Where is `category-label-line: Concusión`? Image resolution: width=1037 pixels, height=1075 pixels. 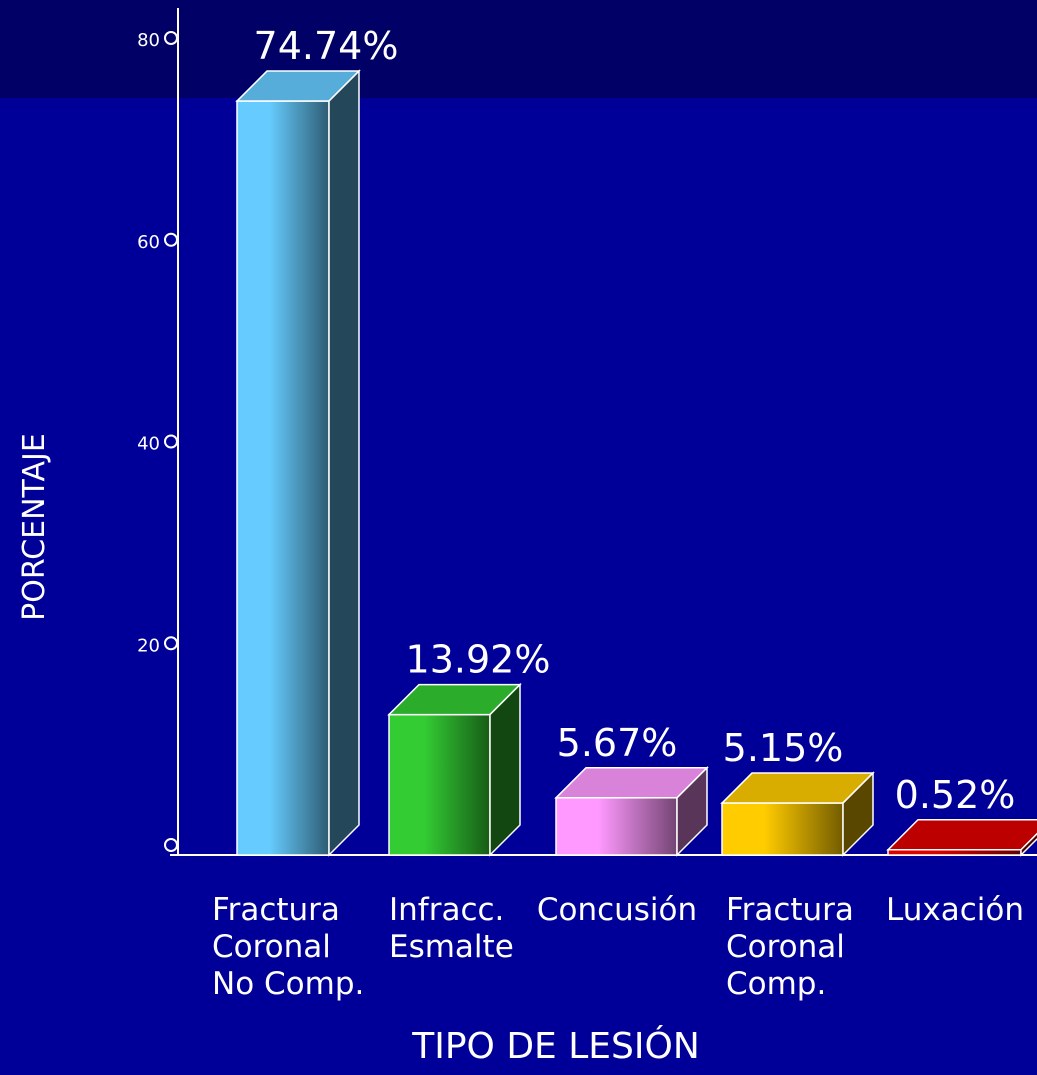
category-label-line: Concusión is located at coordinates (617, 910).